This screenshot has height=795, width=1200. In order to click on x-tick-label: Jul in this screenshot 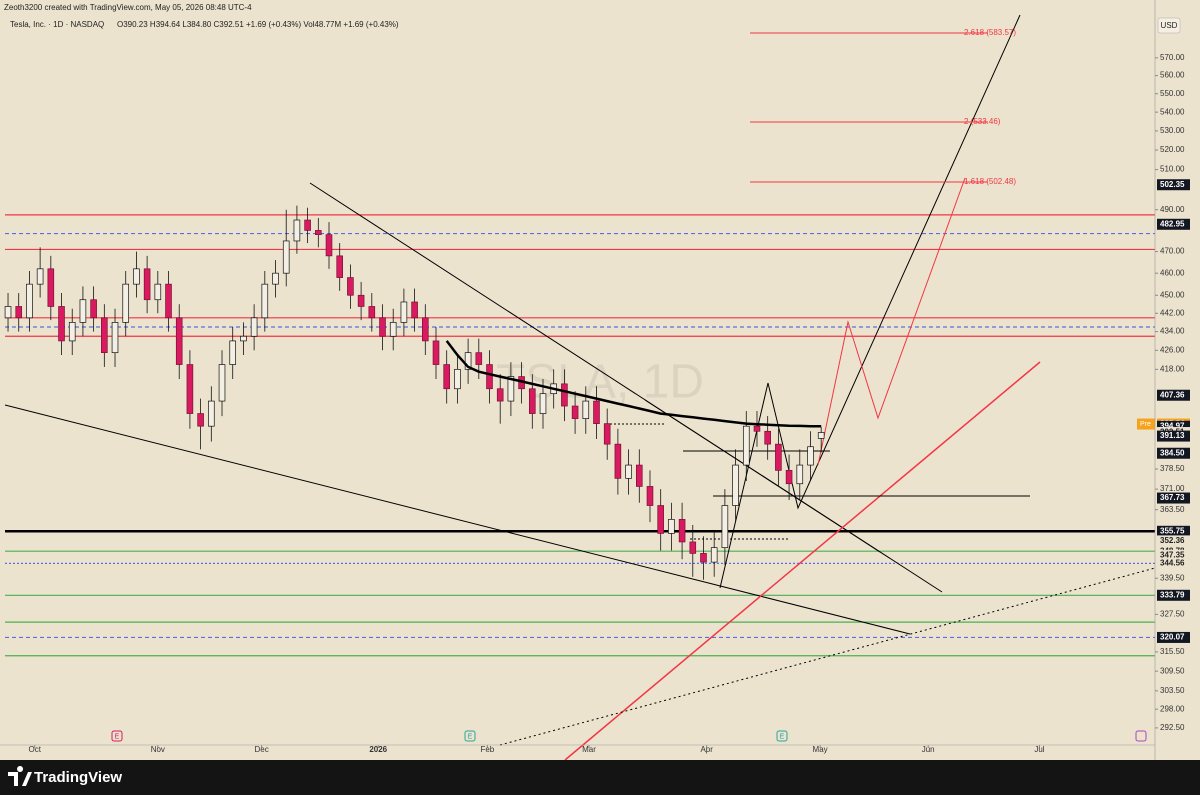, I will do `click(1039, 749)`.